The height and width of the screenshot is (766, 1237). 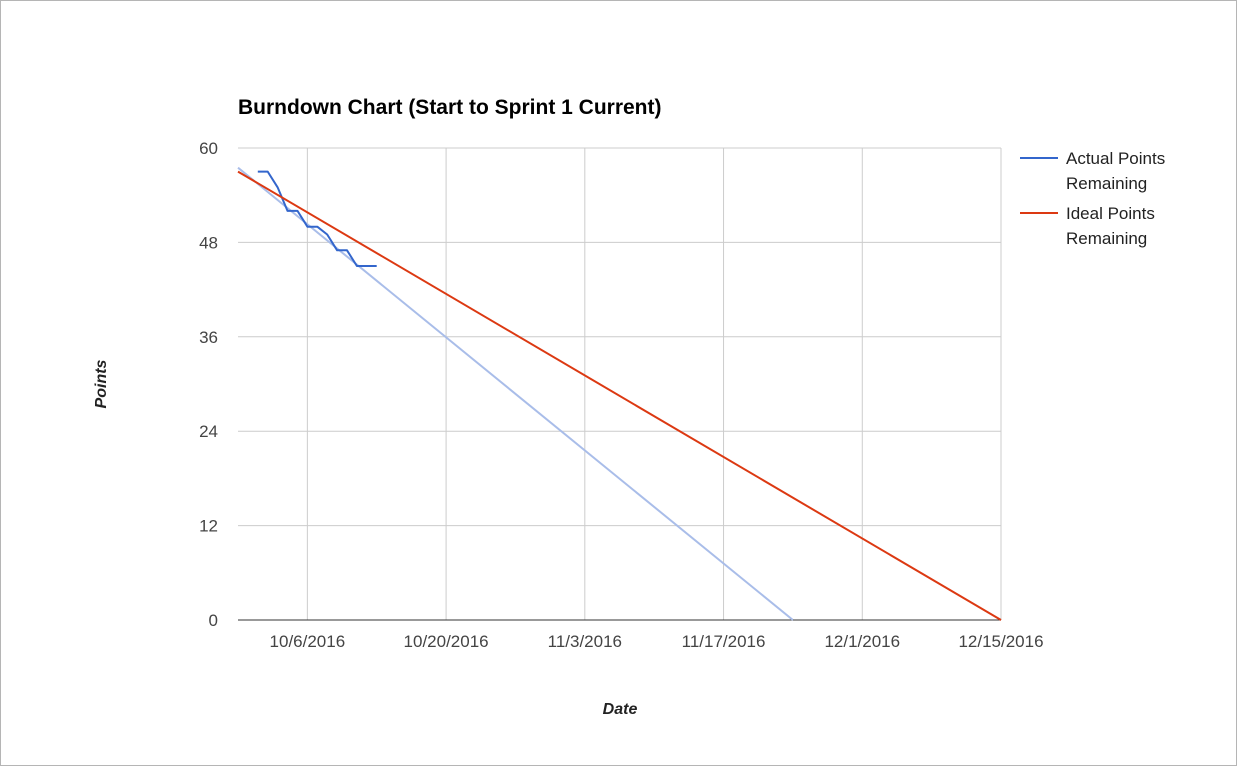 I want to click on x-tick-label: 10/6/2016, so click(x=308, y=641).